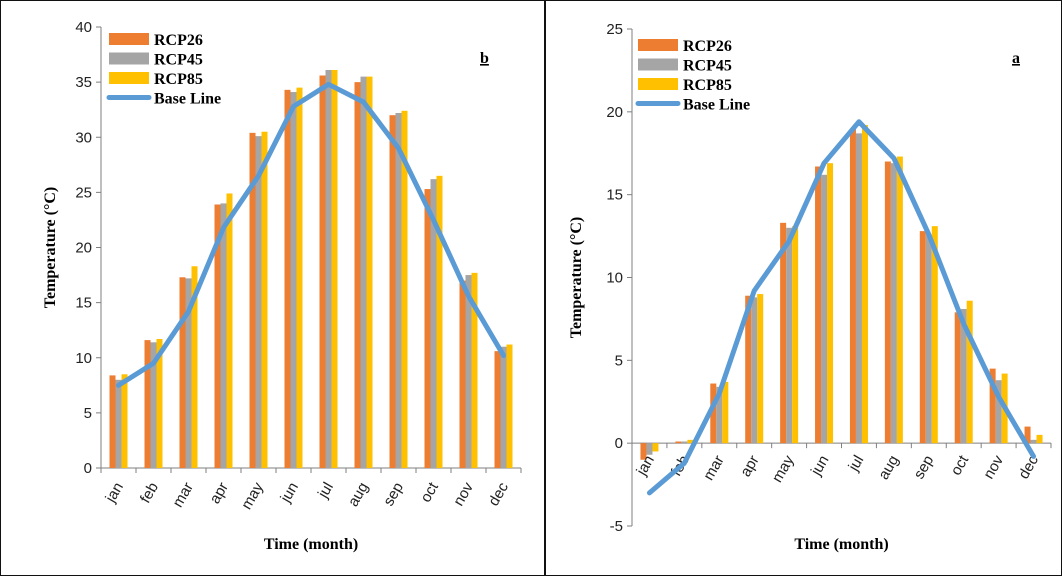 The height and width of the screenshot is (577, 1062). I want to click on legend-swatch-rcp26, so click(129, 39).